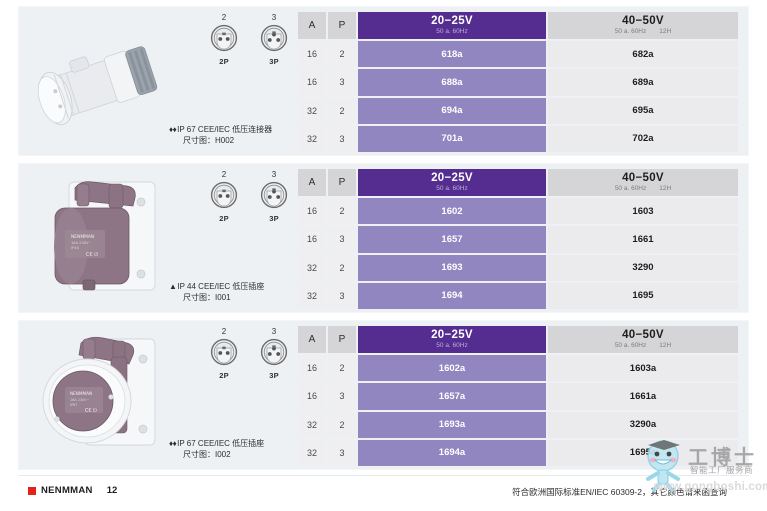 This screenshot has height=511, width=767. Describe the element at coordinates (207, 297) in the screenshot. I see `dimension-drawing-ref: 尺寸图：I001` at that location.